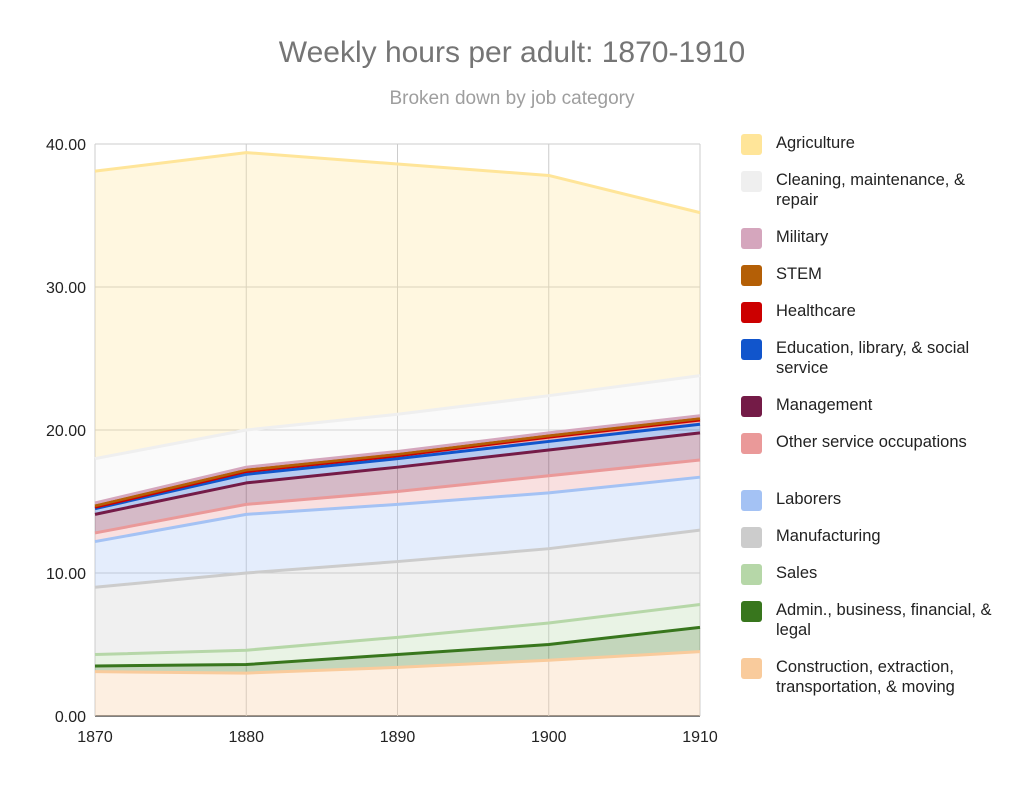 This screenshot has width=1024, height=786. I want to click on legend-label: Laborers, so click(809, 499).